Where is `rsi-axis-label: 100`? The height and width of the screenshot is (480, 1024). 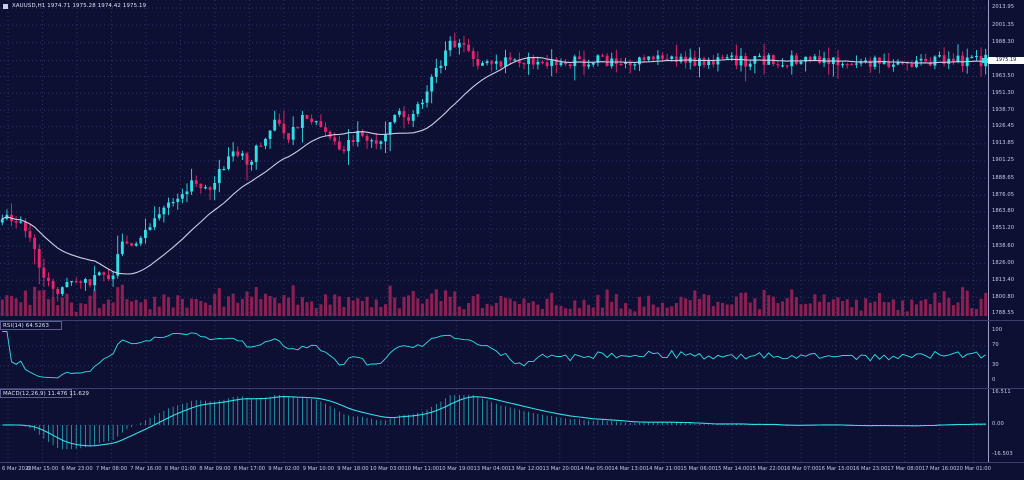 rsi-axis-label: 100 is located at coordinates (997, 330).